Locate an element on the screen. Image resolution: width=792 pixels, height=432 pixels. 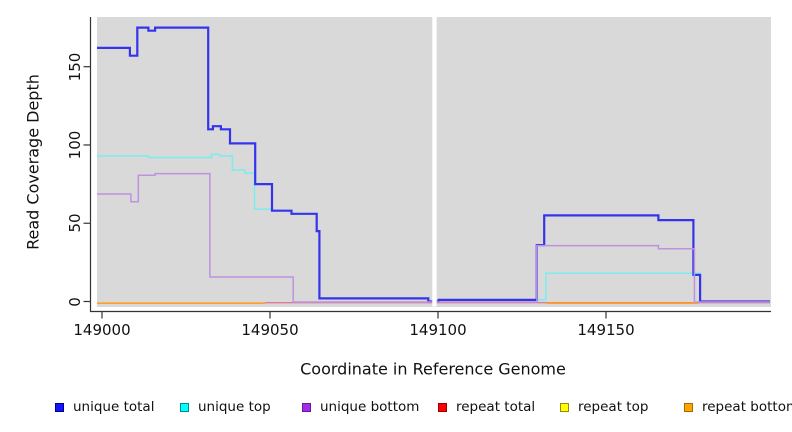
legend-item-unique-bottom: unique bottom is located at coordinates (360, 407).